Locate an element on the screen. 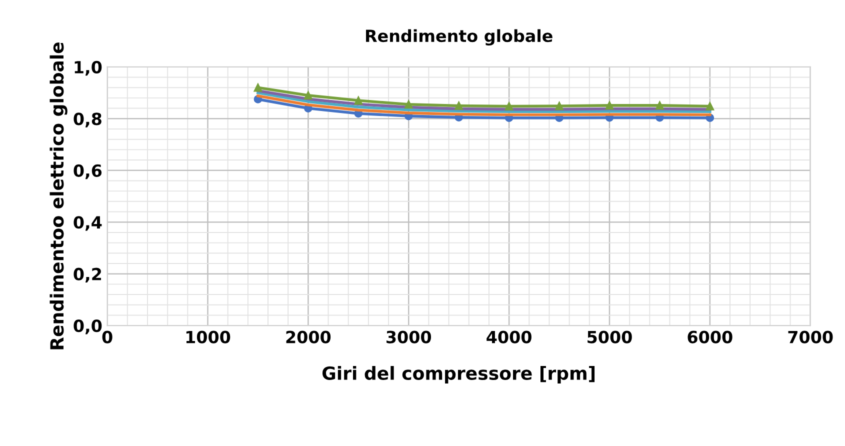  x-axis-title: Giri del compressore [rpm] is located at coordinates (458, 375).